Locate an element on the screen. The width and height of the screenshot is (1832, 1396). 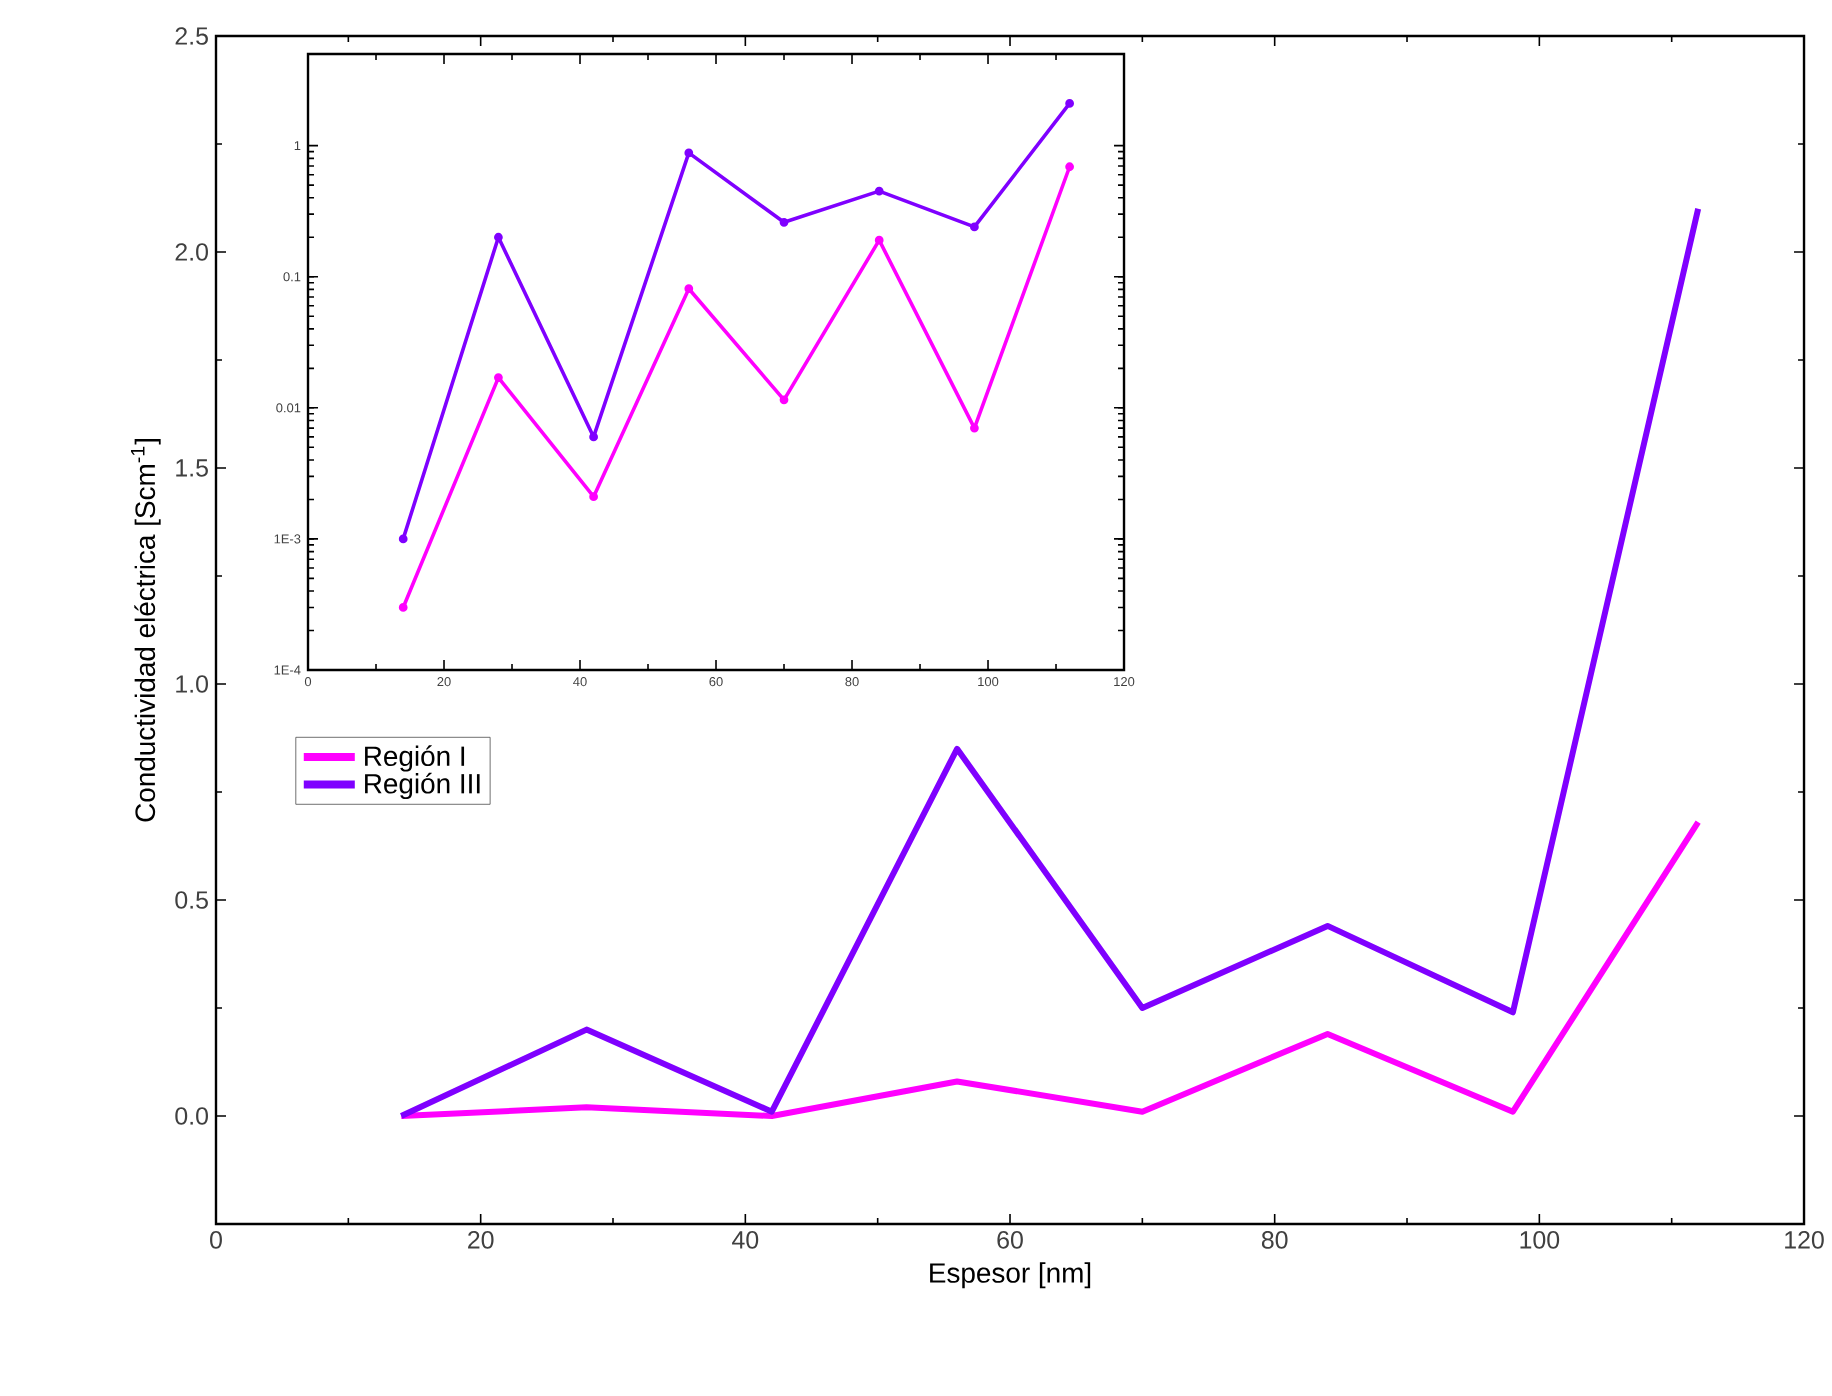
x-tick-label: 0 is located at coordinates (216, 1240).